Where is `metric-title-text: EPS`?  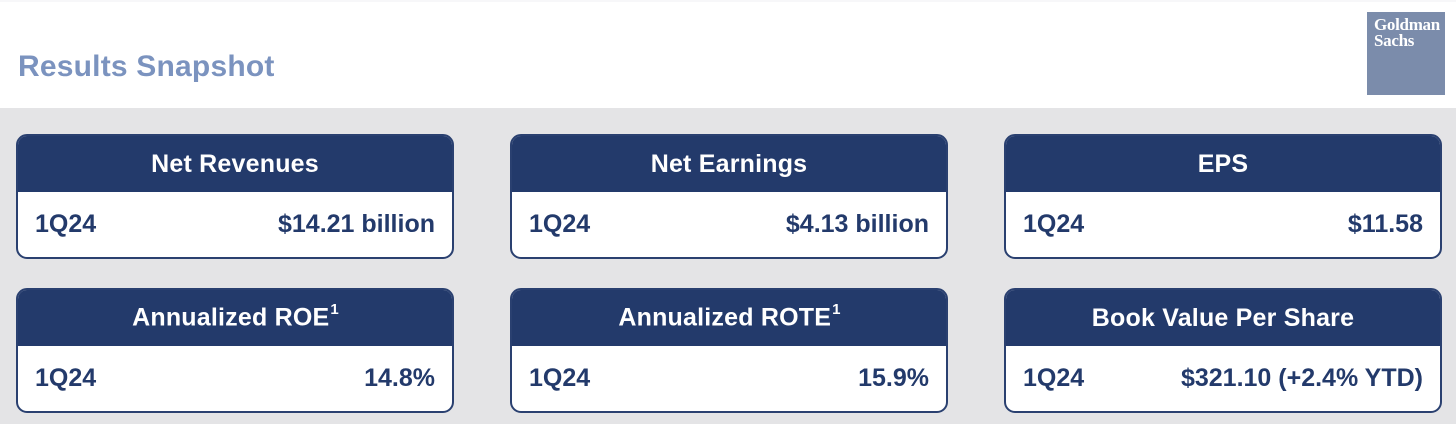 metric-title-text: EPS is located at coordinates (1223, 163).